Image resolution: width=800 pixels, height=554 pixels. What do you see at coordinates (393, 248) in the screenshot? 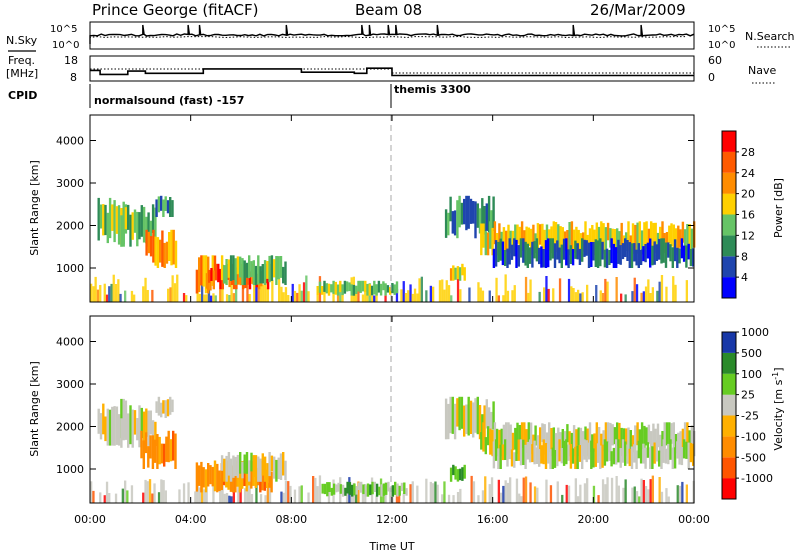
I see `power-heatmap` at bounding box center [393, 248].